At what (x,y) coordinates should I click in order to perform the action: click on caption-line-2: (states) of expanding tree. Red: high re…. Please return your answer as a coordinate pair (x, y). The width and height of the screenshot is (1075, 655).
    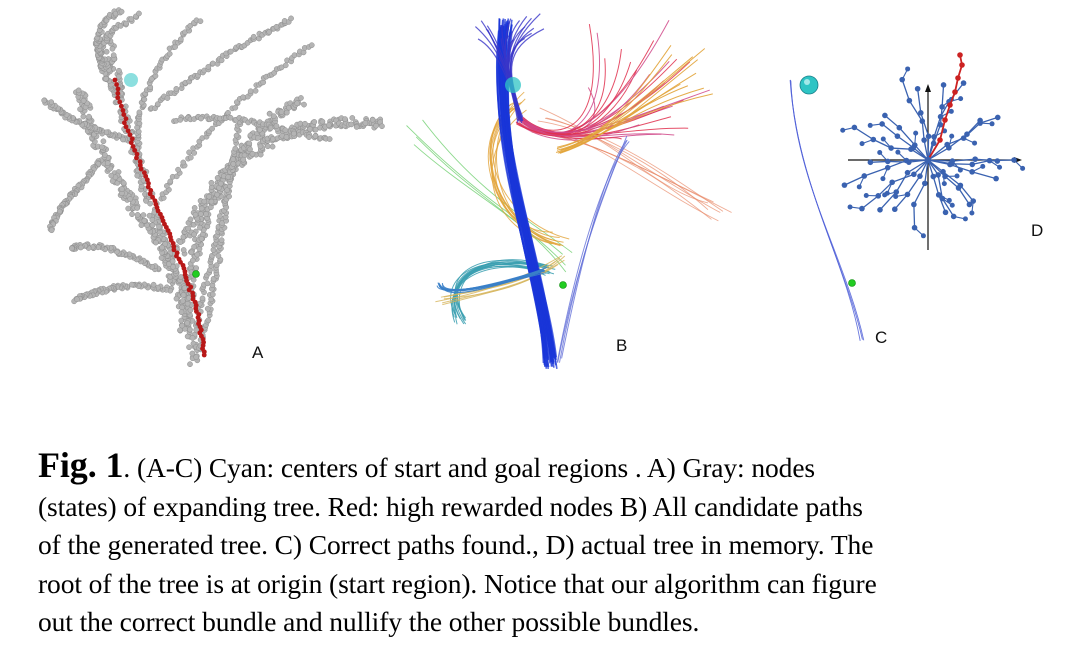
    Looking at the image, I should click on (450, 506).